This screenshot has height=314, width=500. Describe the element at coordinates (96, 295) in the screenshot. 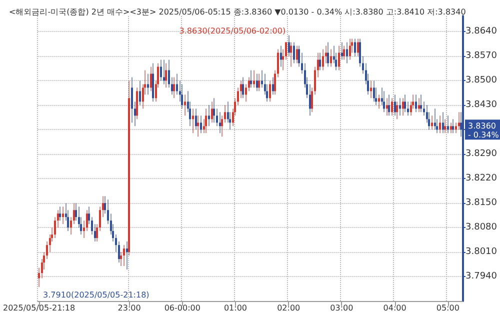

I see `annotation: 3.7910(2025/05/05-21:18)` at that location.